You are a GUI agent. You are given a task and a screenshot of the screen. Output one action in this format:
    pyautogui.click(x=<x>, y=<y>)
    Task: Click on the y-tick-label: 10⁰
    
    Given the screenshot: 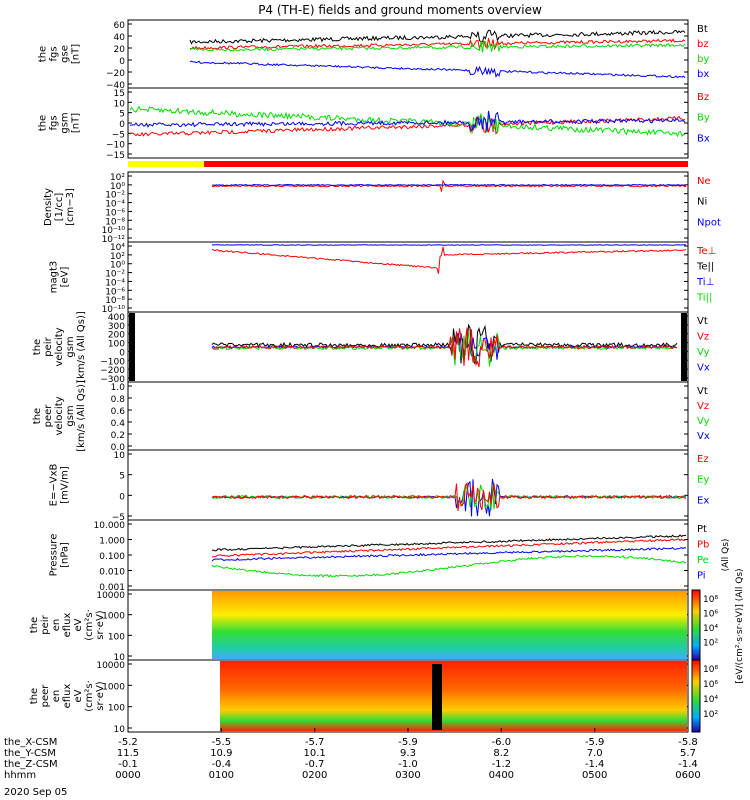 What is the action you would take?
    pyautogui.click(x=117, y=266)
    